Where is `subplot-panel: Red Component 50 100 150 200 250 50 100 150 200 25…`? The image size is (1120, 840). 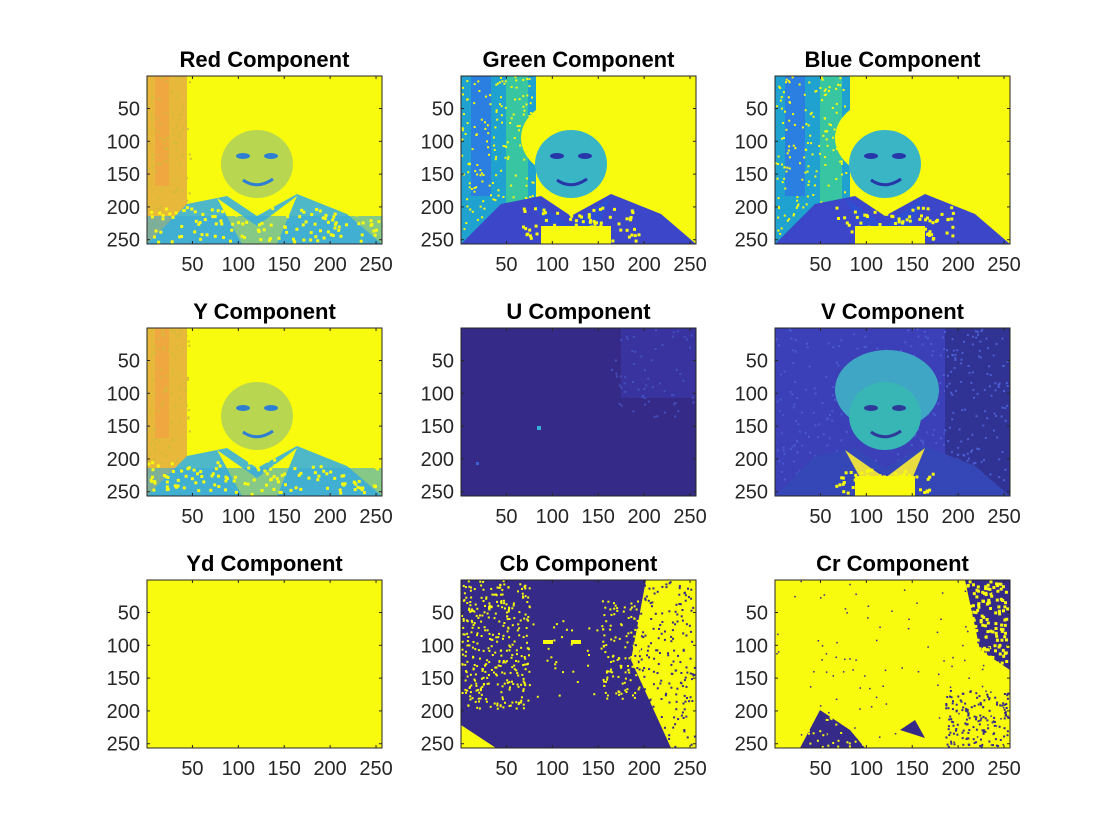 subplot-panel: Red Component 50 100 150 200 250 50 100 150 200 25… is located at coordinates (250, 161).